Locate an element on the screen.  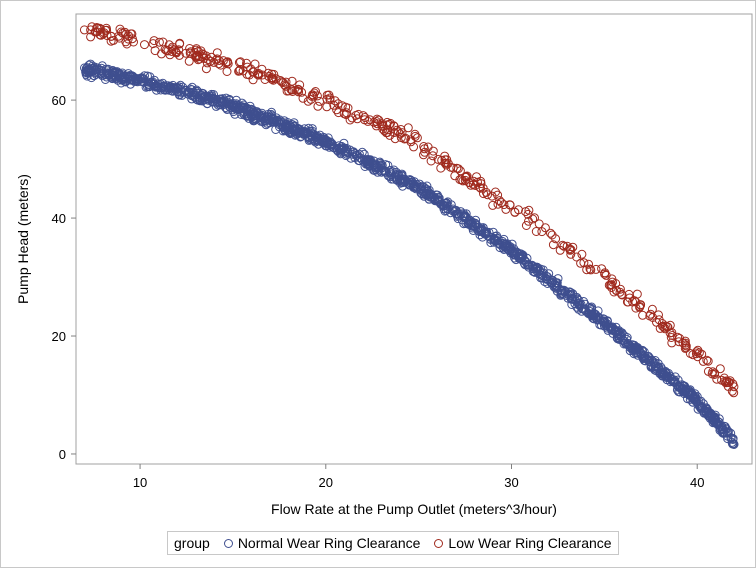
x-tick-label: 20 is located at coordinates (326, 482).